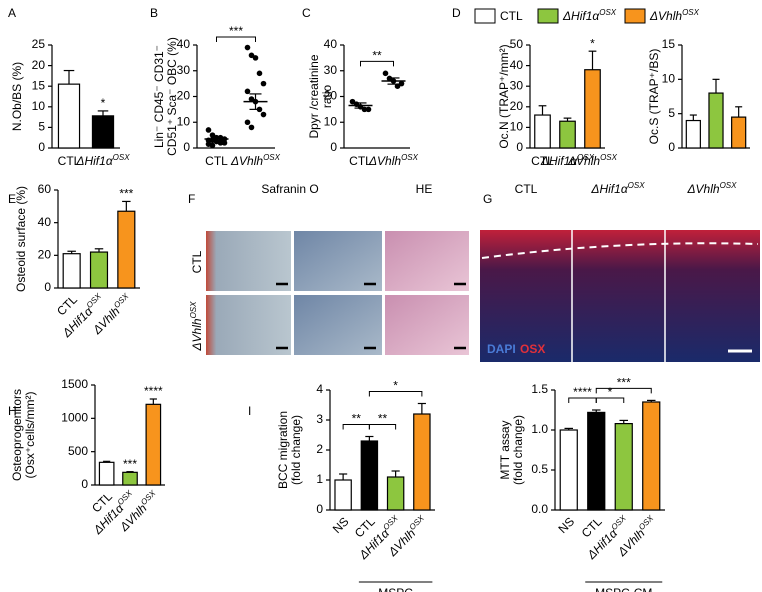 Image resolution: width=762 pixels, height=592 pixels. What do you see at coordinates (654, 97) in the screenshot?
I see `y-axis-label: Oc.S (TRAP⁺/BS)` at bounding box center [654, 97].